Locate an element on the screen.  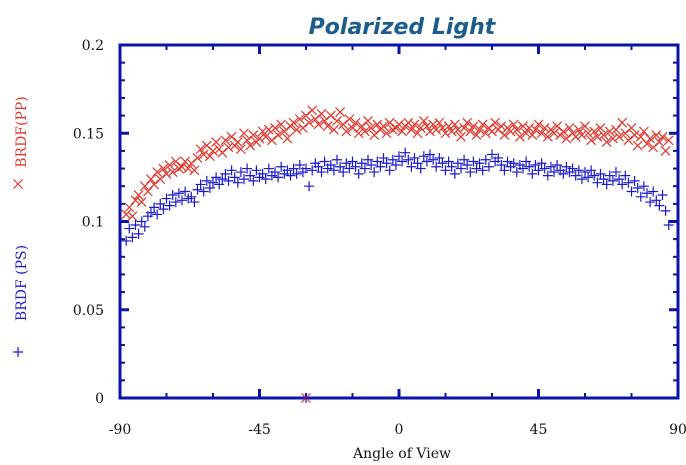
x-tick-label: 45 is located at coordinates (539, 430).